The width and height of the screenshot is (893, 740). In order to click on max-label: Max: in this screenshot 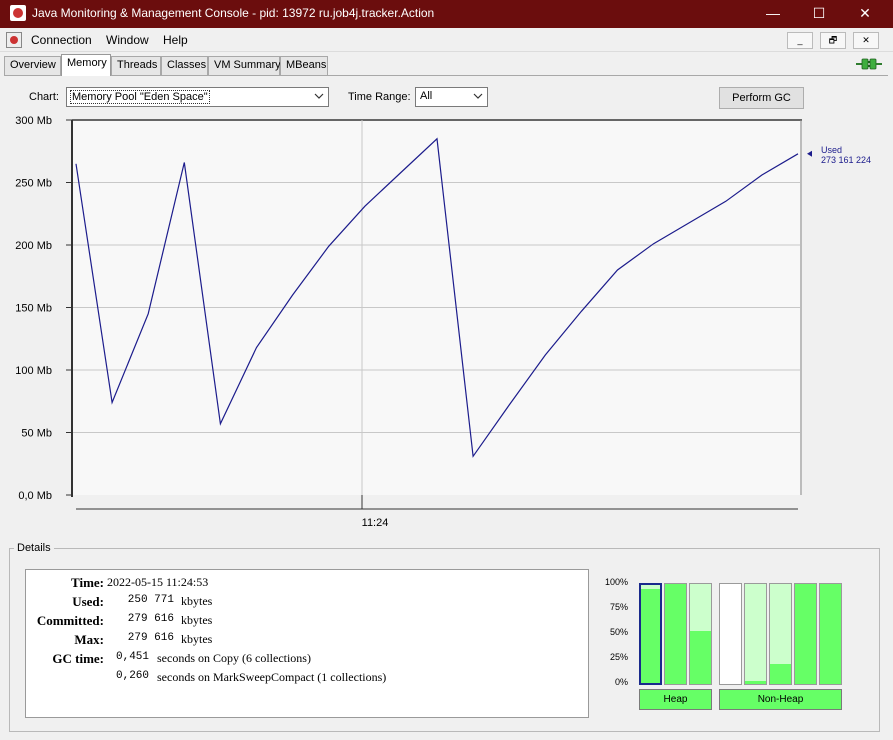, I will do `click(89, 639)`.